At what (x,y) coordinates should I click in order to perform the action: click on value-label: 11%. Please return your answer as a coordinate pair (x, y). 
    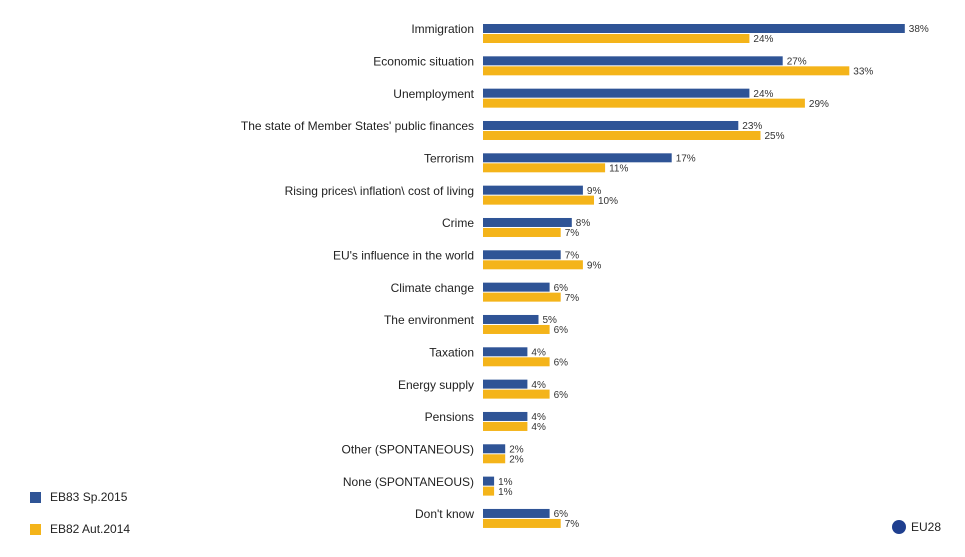
    Looking at the image, I should click on (618, 168).